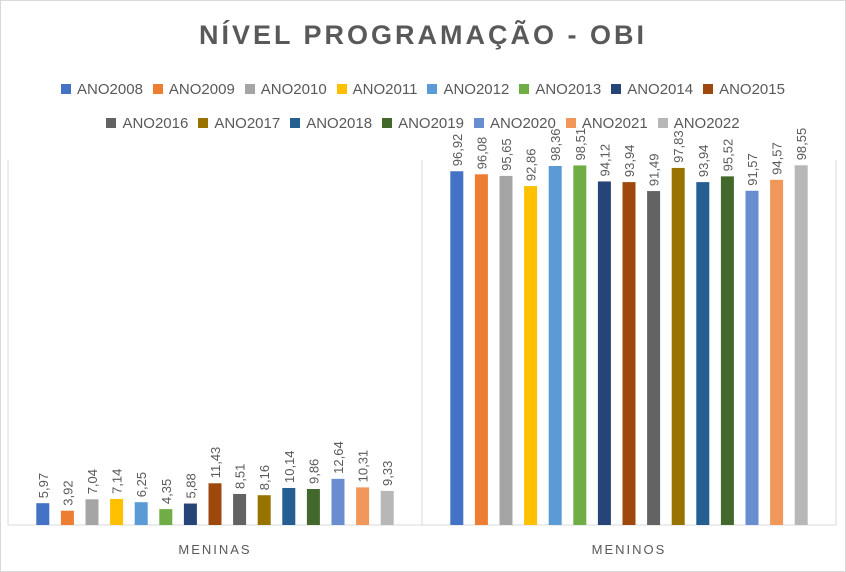 This screenshot has width=846, height=572. What do you see at coordinates (614, 123) in the screenshot?
I see `legend-label: ANO2021` at bounding box center [614, 123].